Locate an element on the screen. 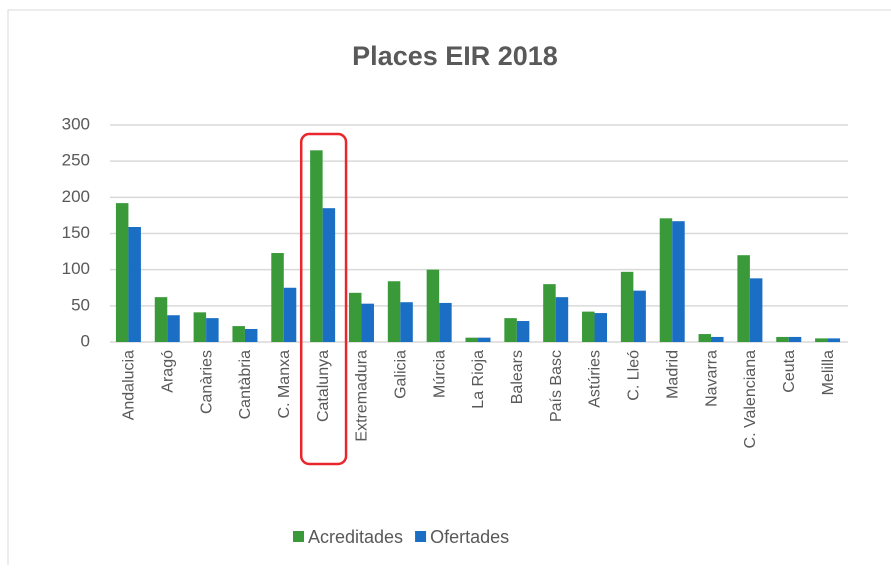 The width and height of the screenshot is (891, 570). x-tick-label: Andalucia is located at coordinates (129, 385).